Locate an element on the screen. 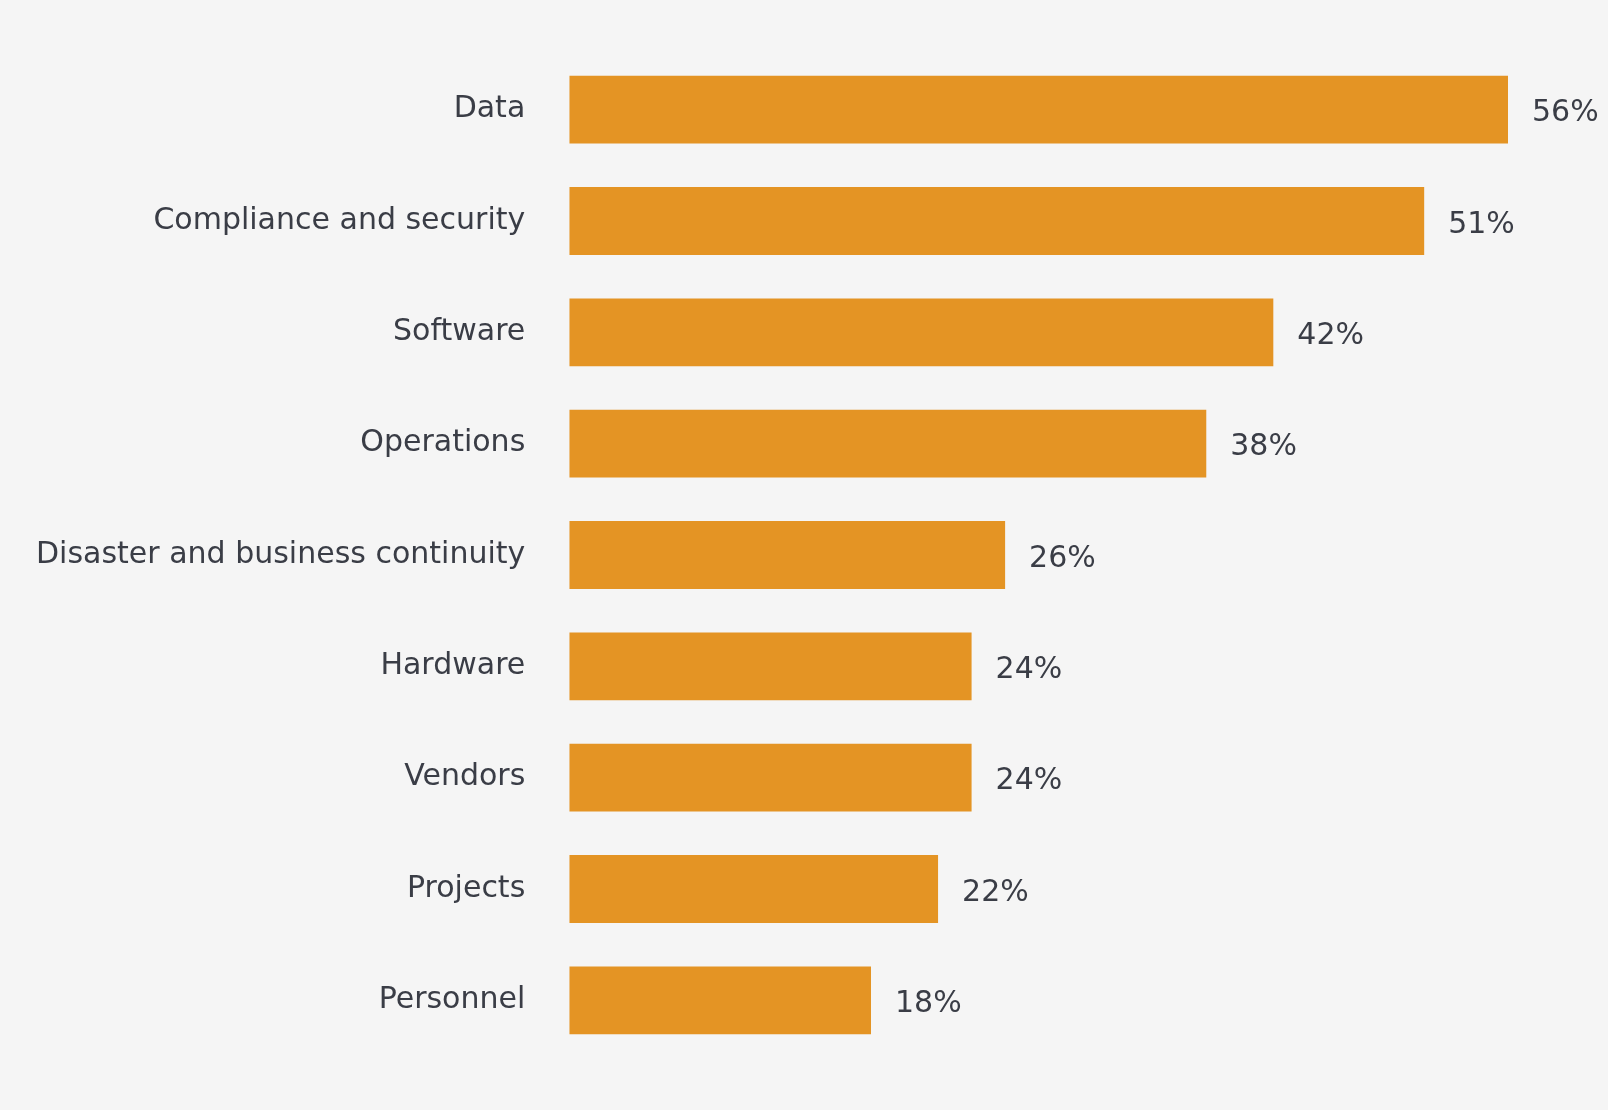 The height and width of the screenshot is (1110, 1608). y-tick-label: Data is located at coordinates (489, 107).